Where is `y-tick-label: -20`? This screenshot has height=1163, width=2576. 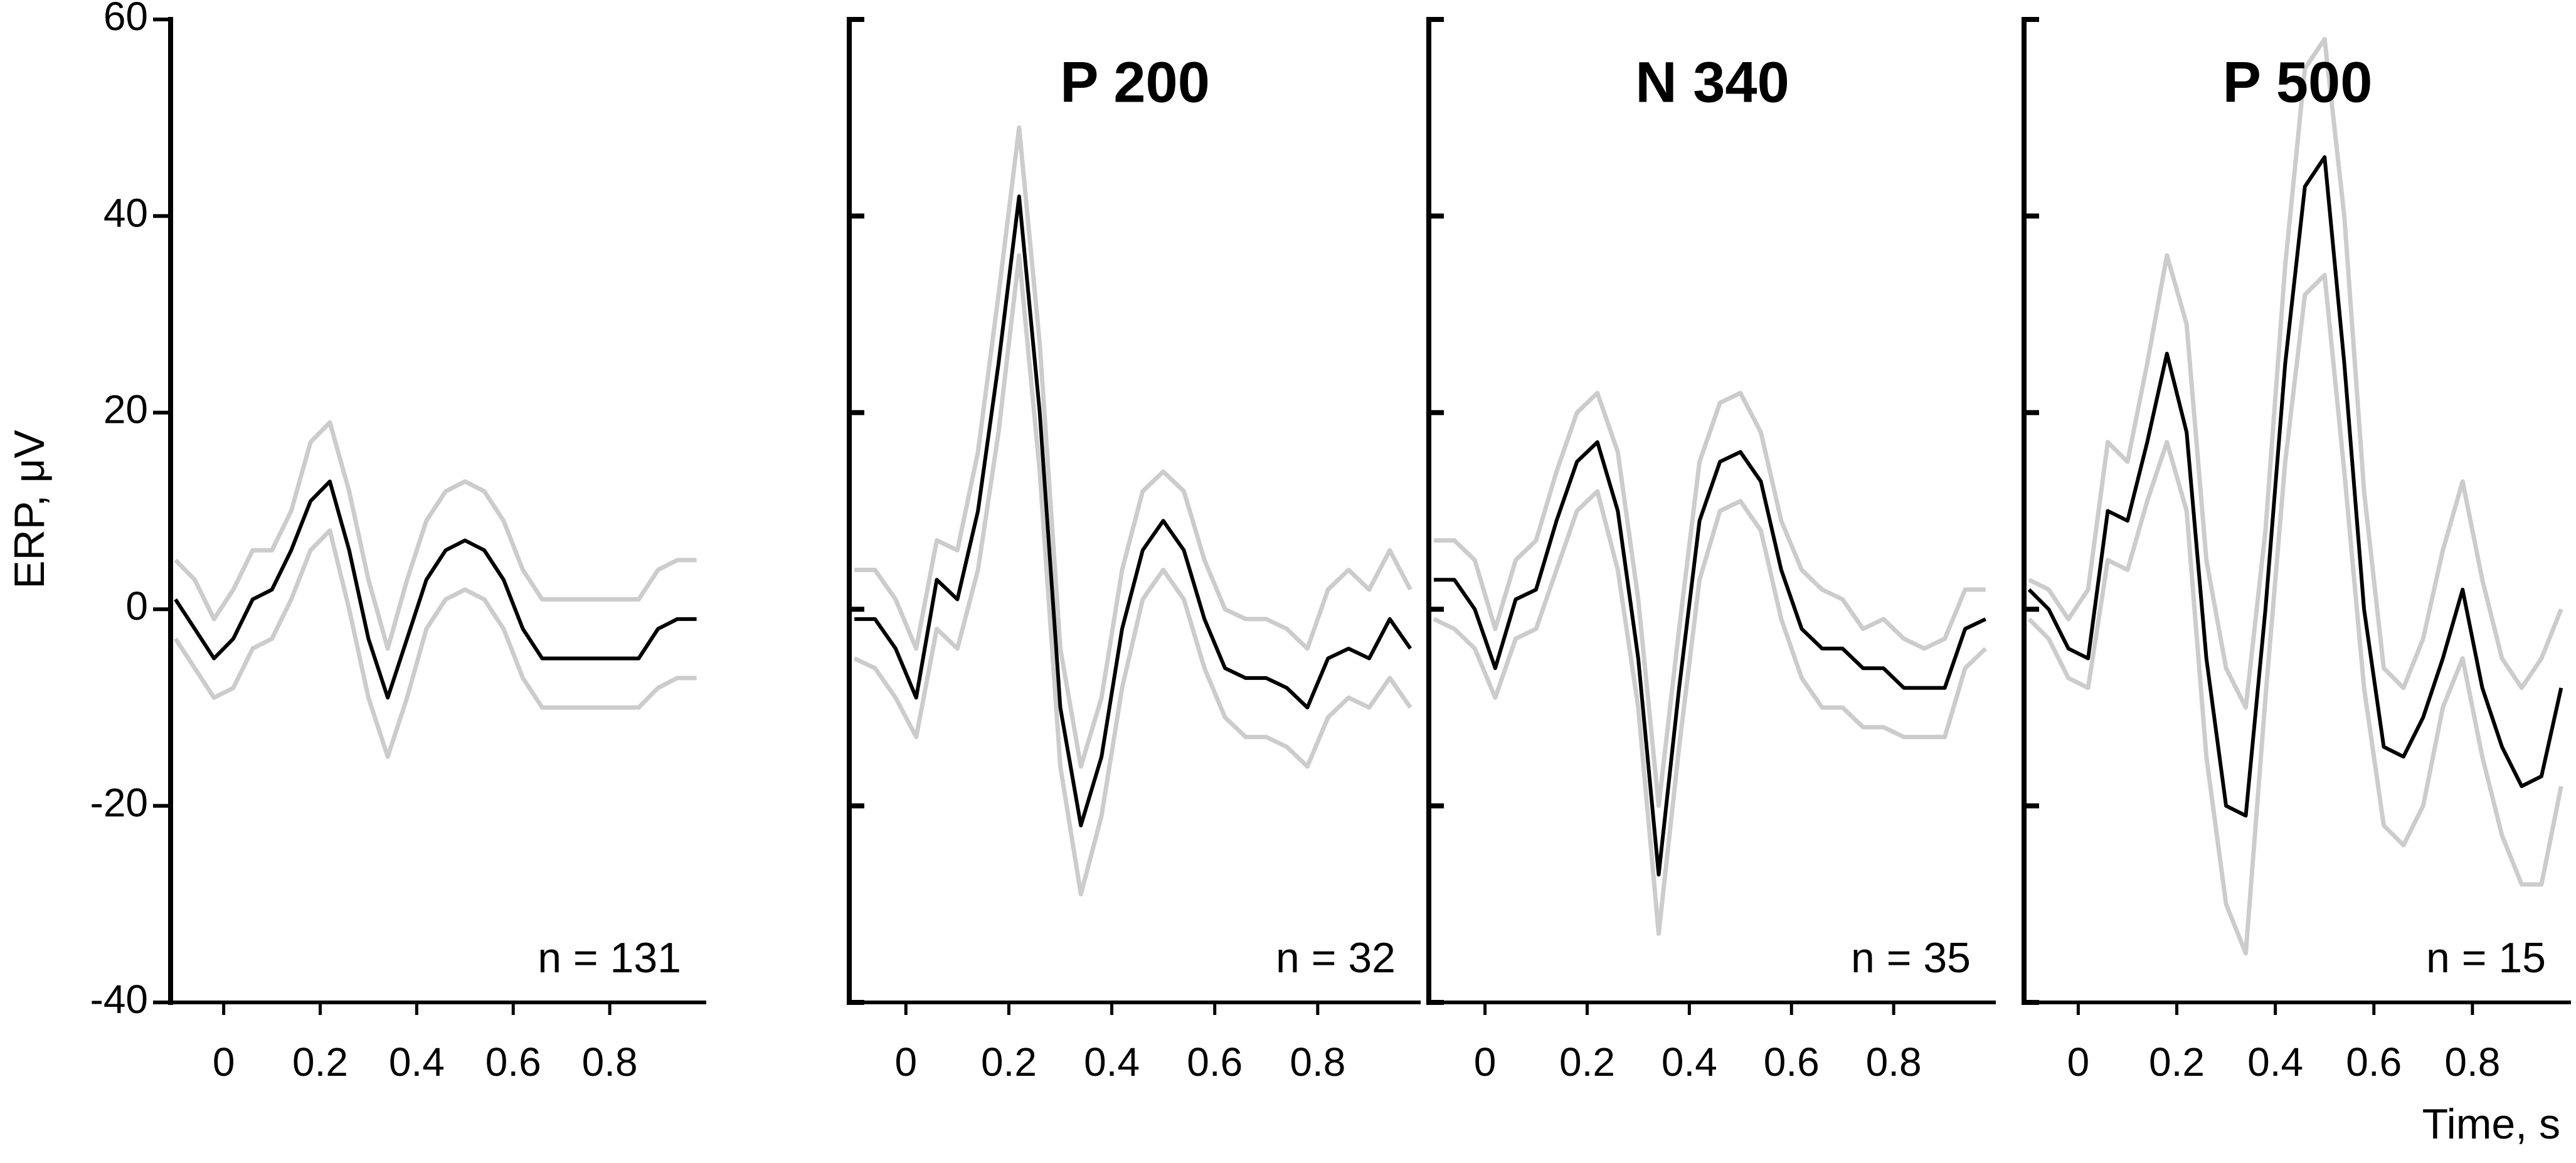
y-tick-label: -20 is located at coordinates (119, 803).